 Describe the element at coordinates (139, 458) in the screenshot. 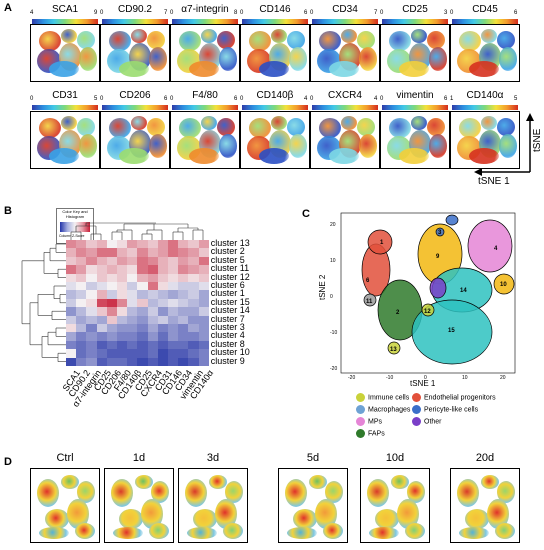

I see `timepoint-title: 1d` at that location.